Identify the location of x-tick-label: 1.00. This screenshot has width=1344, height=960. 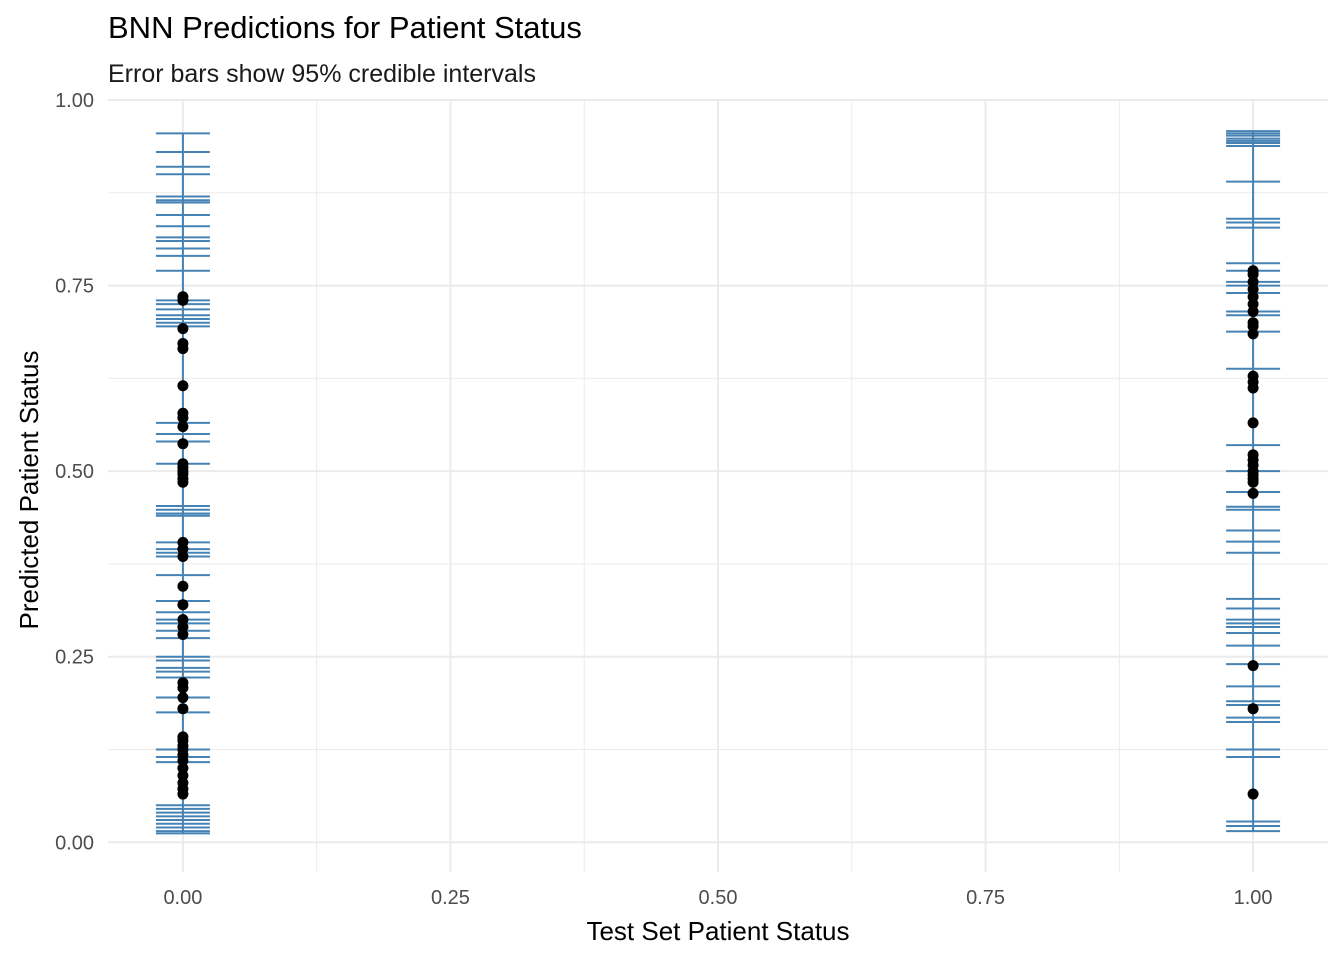
(1253, 898).